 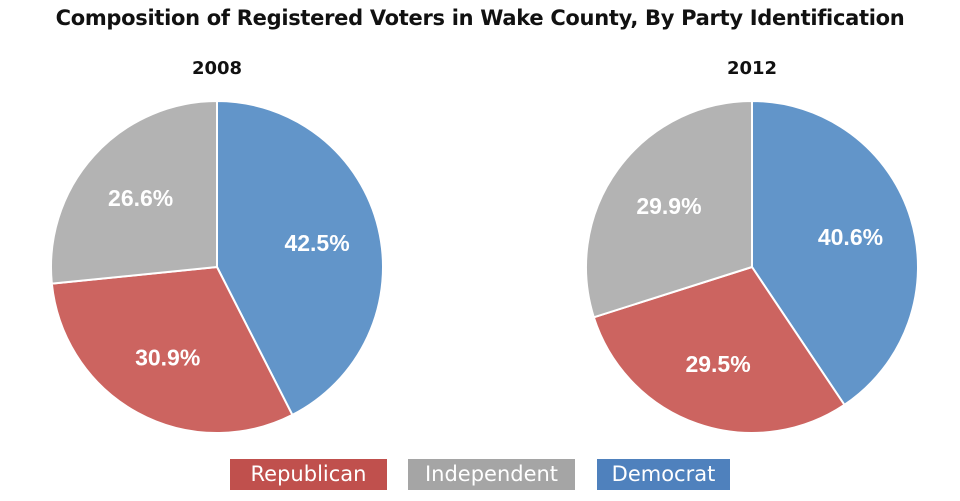 I want to click on data-label-democrat-2008: 42.5%, so click(x=316, y=243).